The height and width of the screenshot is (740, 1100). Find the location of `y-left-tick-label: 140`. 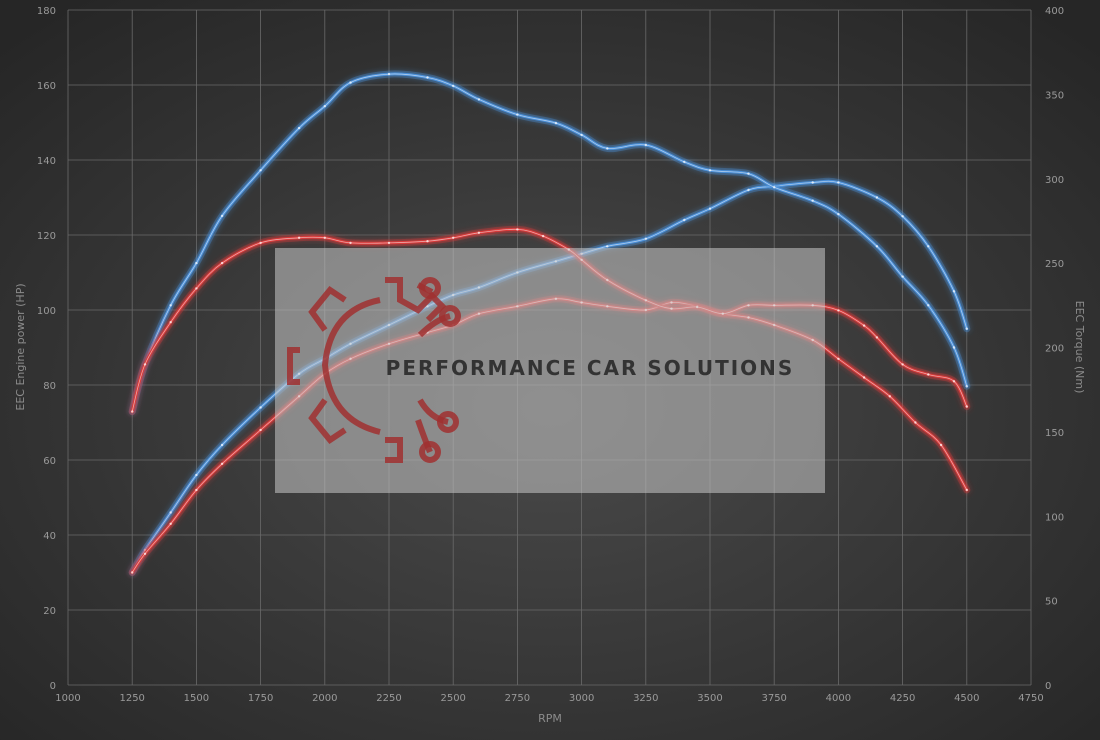

y-left-tick-label: 140 is located at coordinates (46, 161).